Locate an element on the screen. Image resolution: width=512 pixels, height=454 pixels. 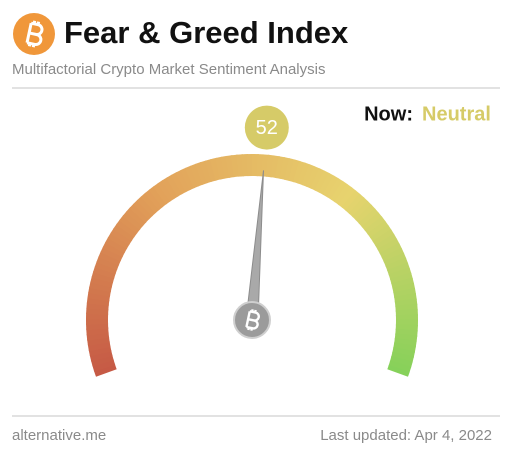
source: alternative.me is located at coordinates (59, 435).